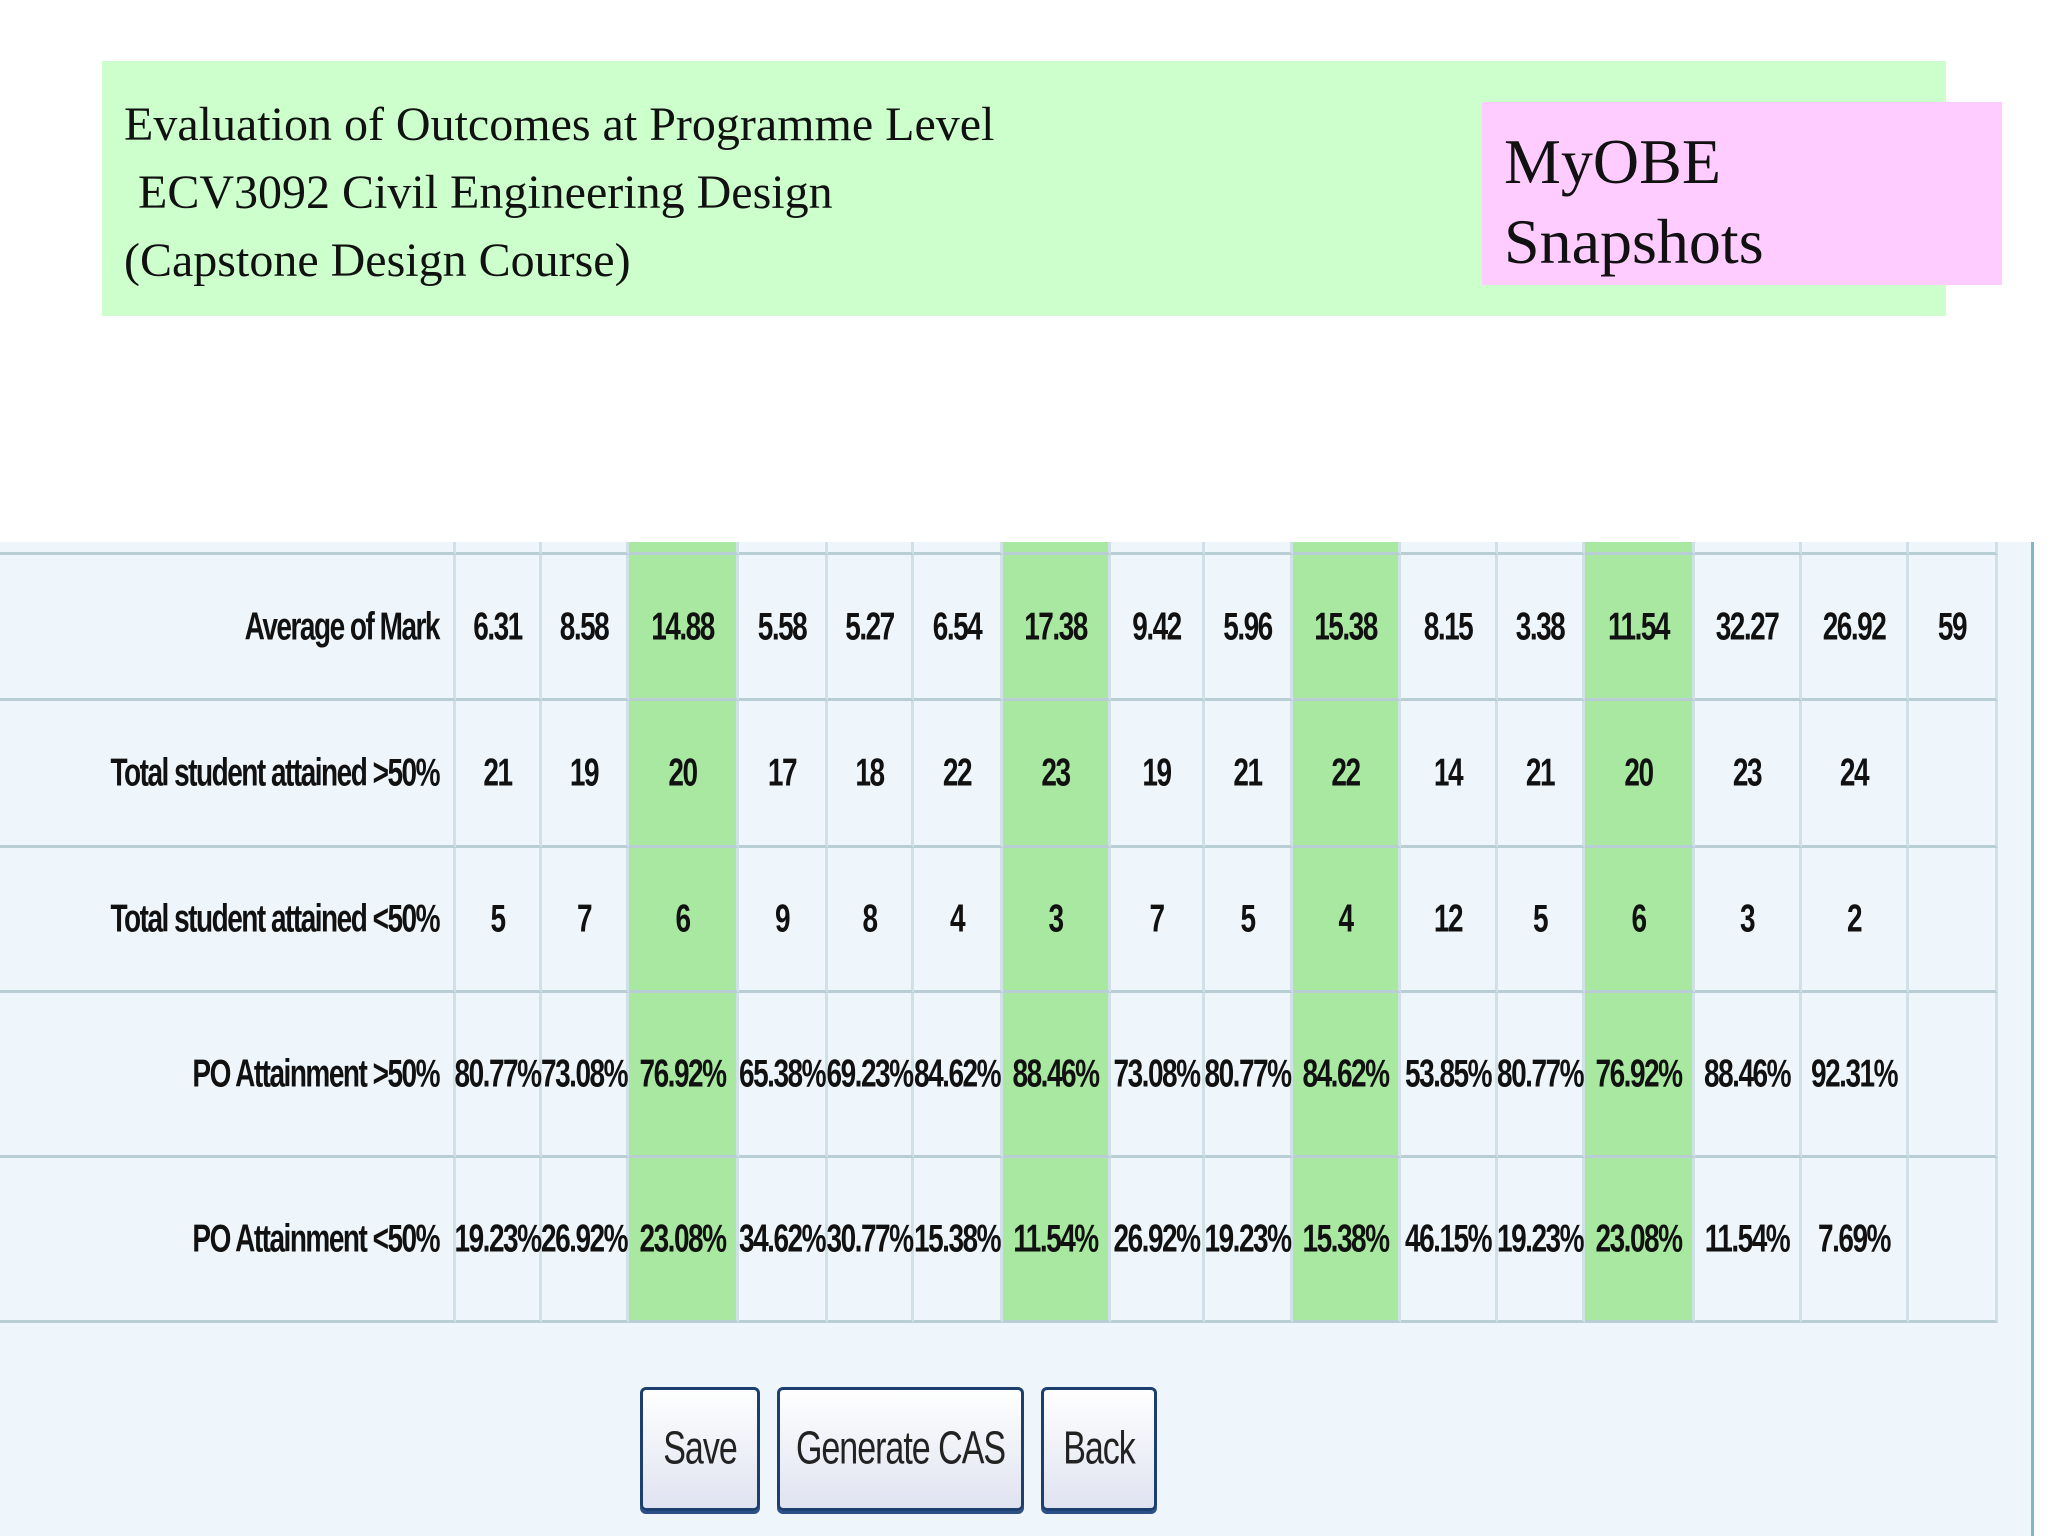 The width and height of the screenshot is (2048, 1536). I want to click on text: 84.62%, so click(957, 1073).